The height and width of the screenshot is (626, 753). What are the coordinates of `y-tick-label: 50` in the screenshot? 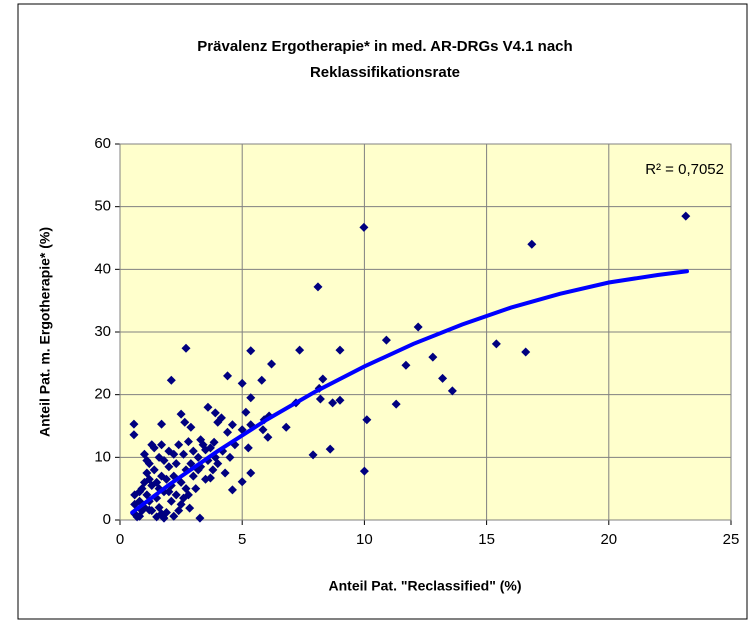 It's located at (102, 206).